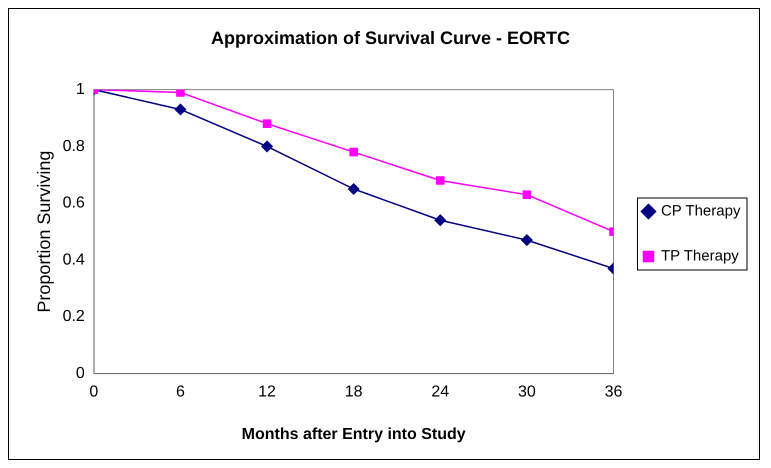 Image resolution: width=771 pixels, height=468 pixels. What do you see at coordinates (700, 256) in the screenshot?
I see `legend-label: TP Therapy` at bounding box center [700, 256].